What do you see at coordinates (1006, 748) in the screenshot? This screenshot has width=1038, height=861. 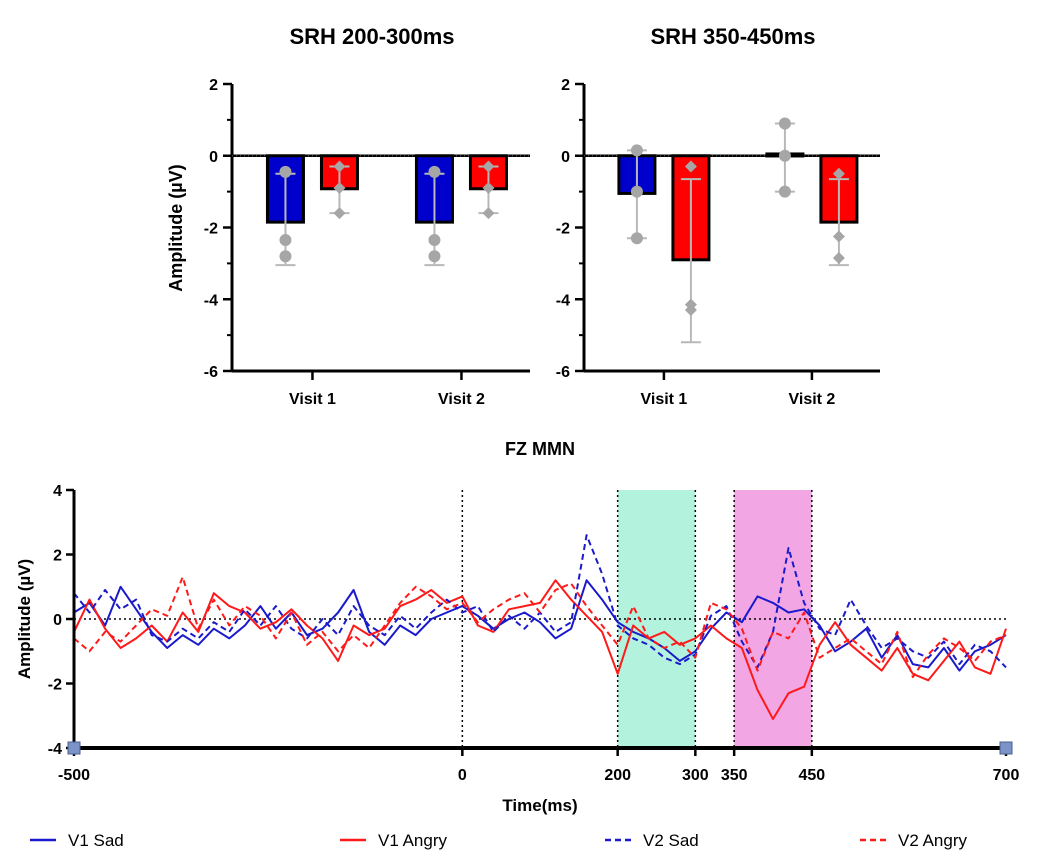 I see `range-handle-right` at bounding box center [1006, 748].